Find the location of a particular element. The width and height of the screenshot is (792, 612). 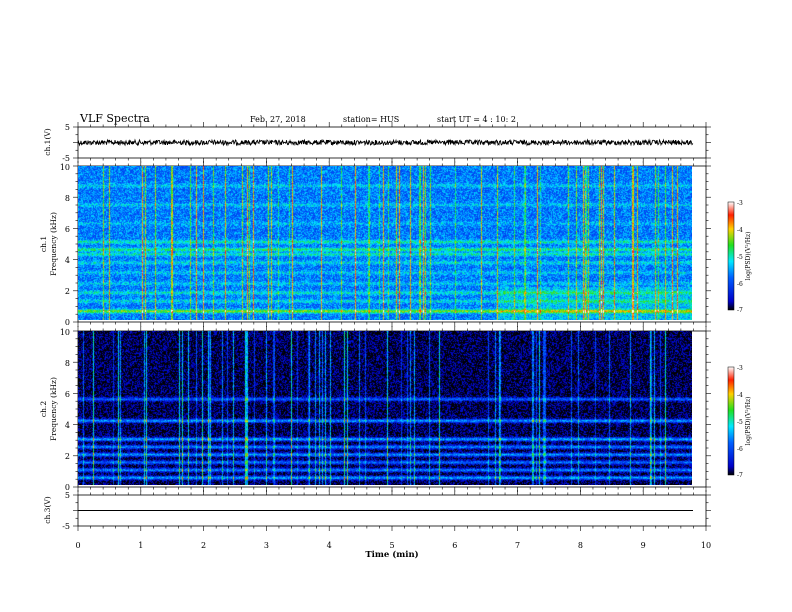

ch2-cb-tick-m3: -3 is located at coordinates (740, 368).